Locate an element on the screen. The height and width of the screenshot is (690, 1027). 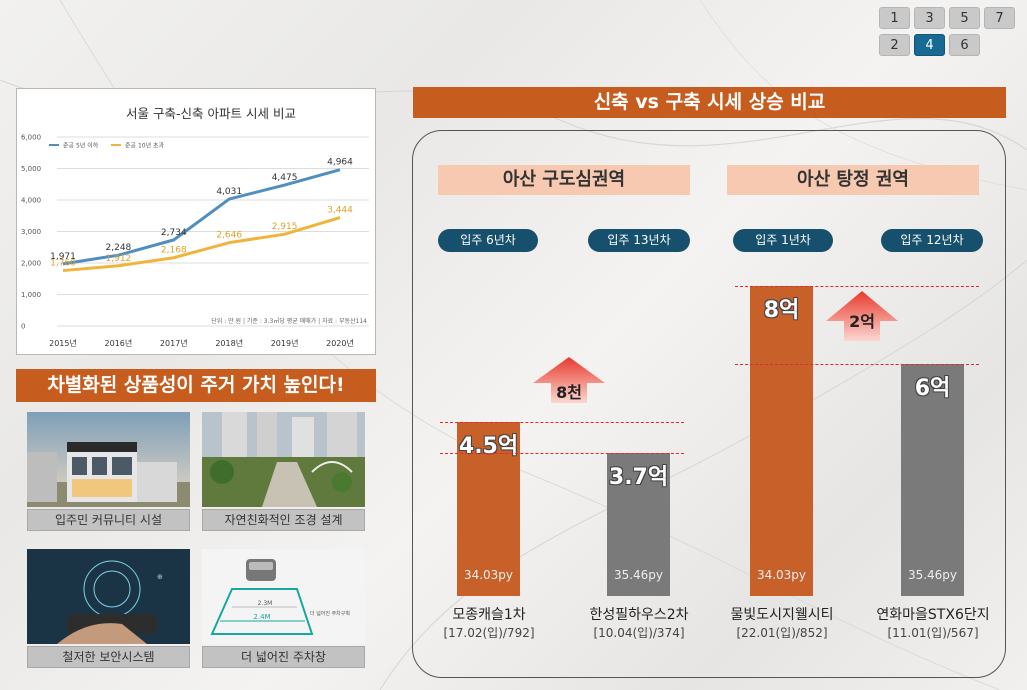
dashed-line-yeonhwa is located at coordinates (857, 364).